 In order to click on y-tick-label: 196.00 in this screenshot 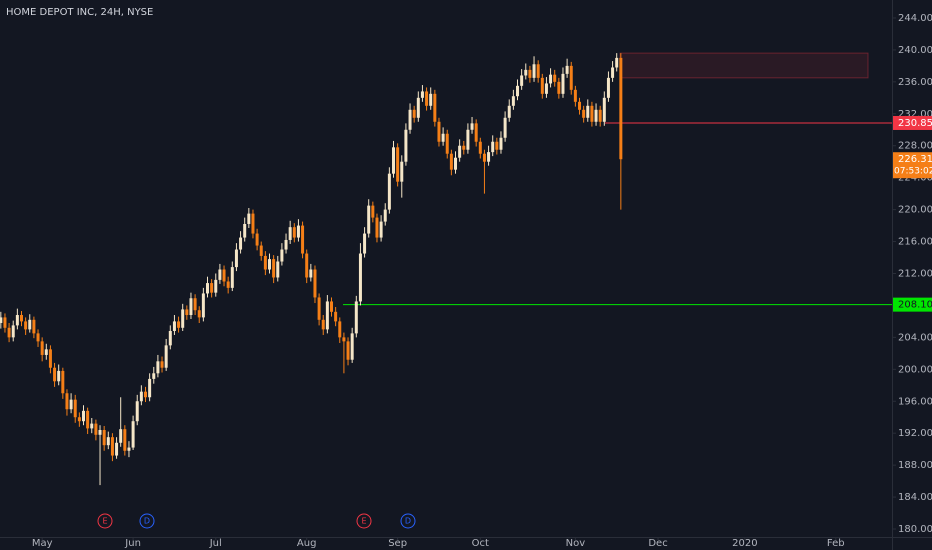, I will do `click(915, 401)`.